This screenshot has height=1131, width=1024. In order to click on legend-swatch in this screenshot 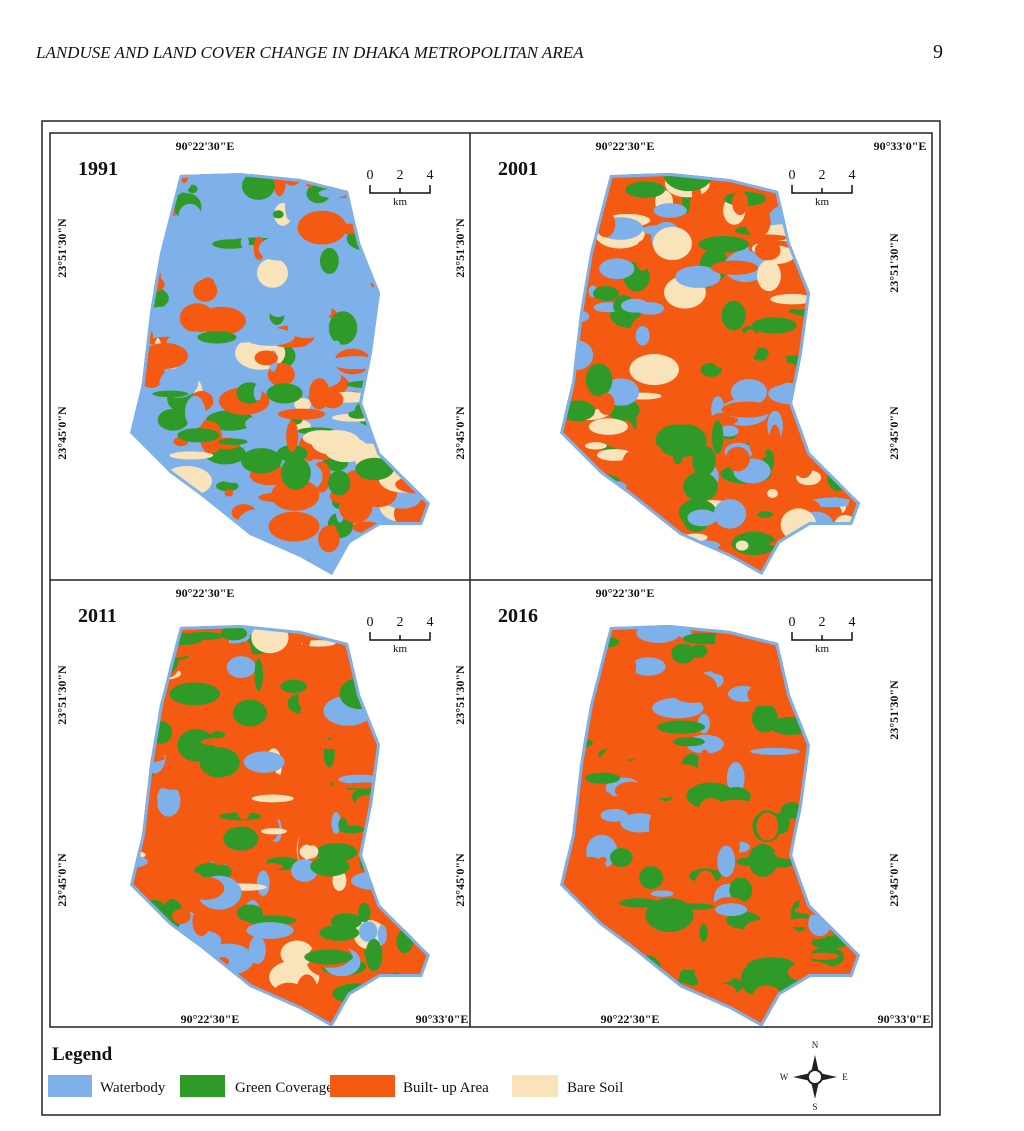, I will do `click(202, 1086)`.